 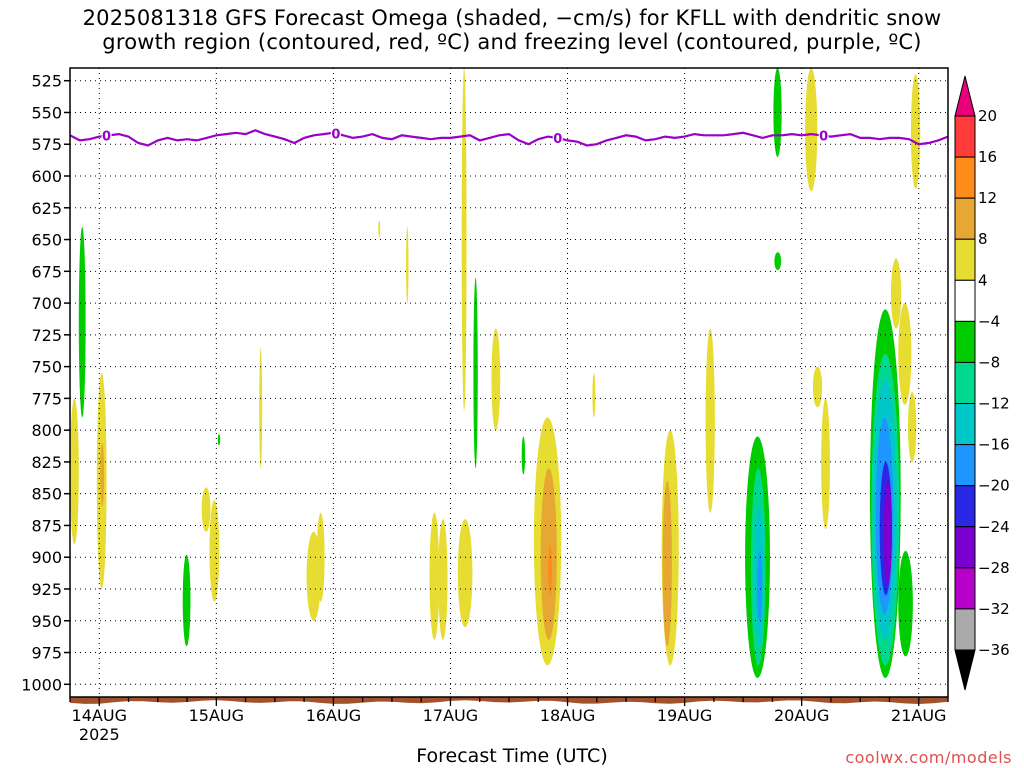 What do you see at coordinates (994, 486) in the screenshot?
I see `colorbar-label-9: −20` at bounding box center [994, 486].